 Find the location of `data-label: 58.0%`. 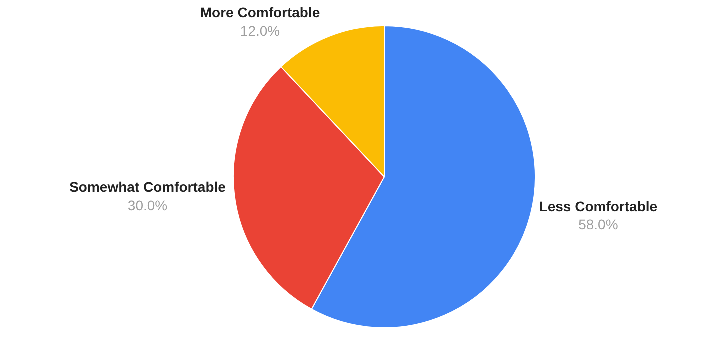

data-label: 58.0% is located at coordinates (598, 224).